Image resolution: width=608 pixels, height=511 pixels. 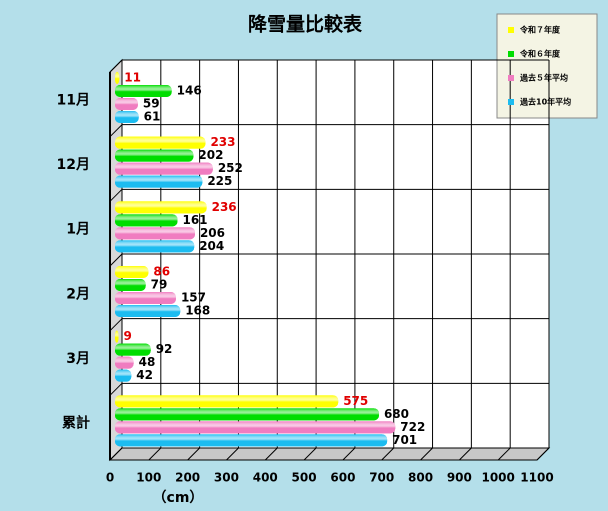 I want to click on value-label: 204, so click(x=211, y=246).